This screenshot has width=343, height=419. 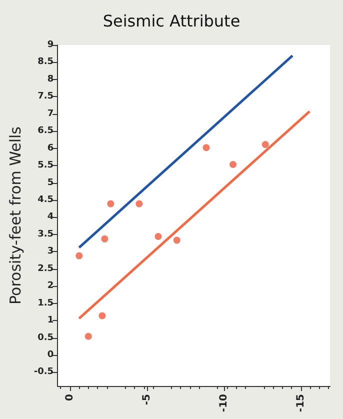 What do you see at coordinates (50, 251) in the screenshot?
I see `y-tick-label: 3` at bounding box center [50, 251].